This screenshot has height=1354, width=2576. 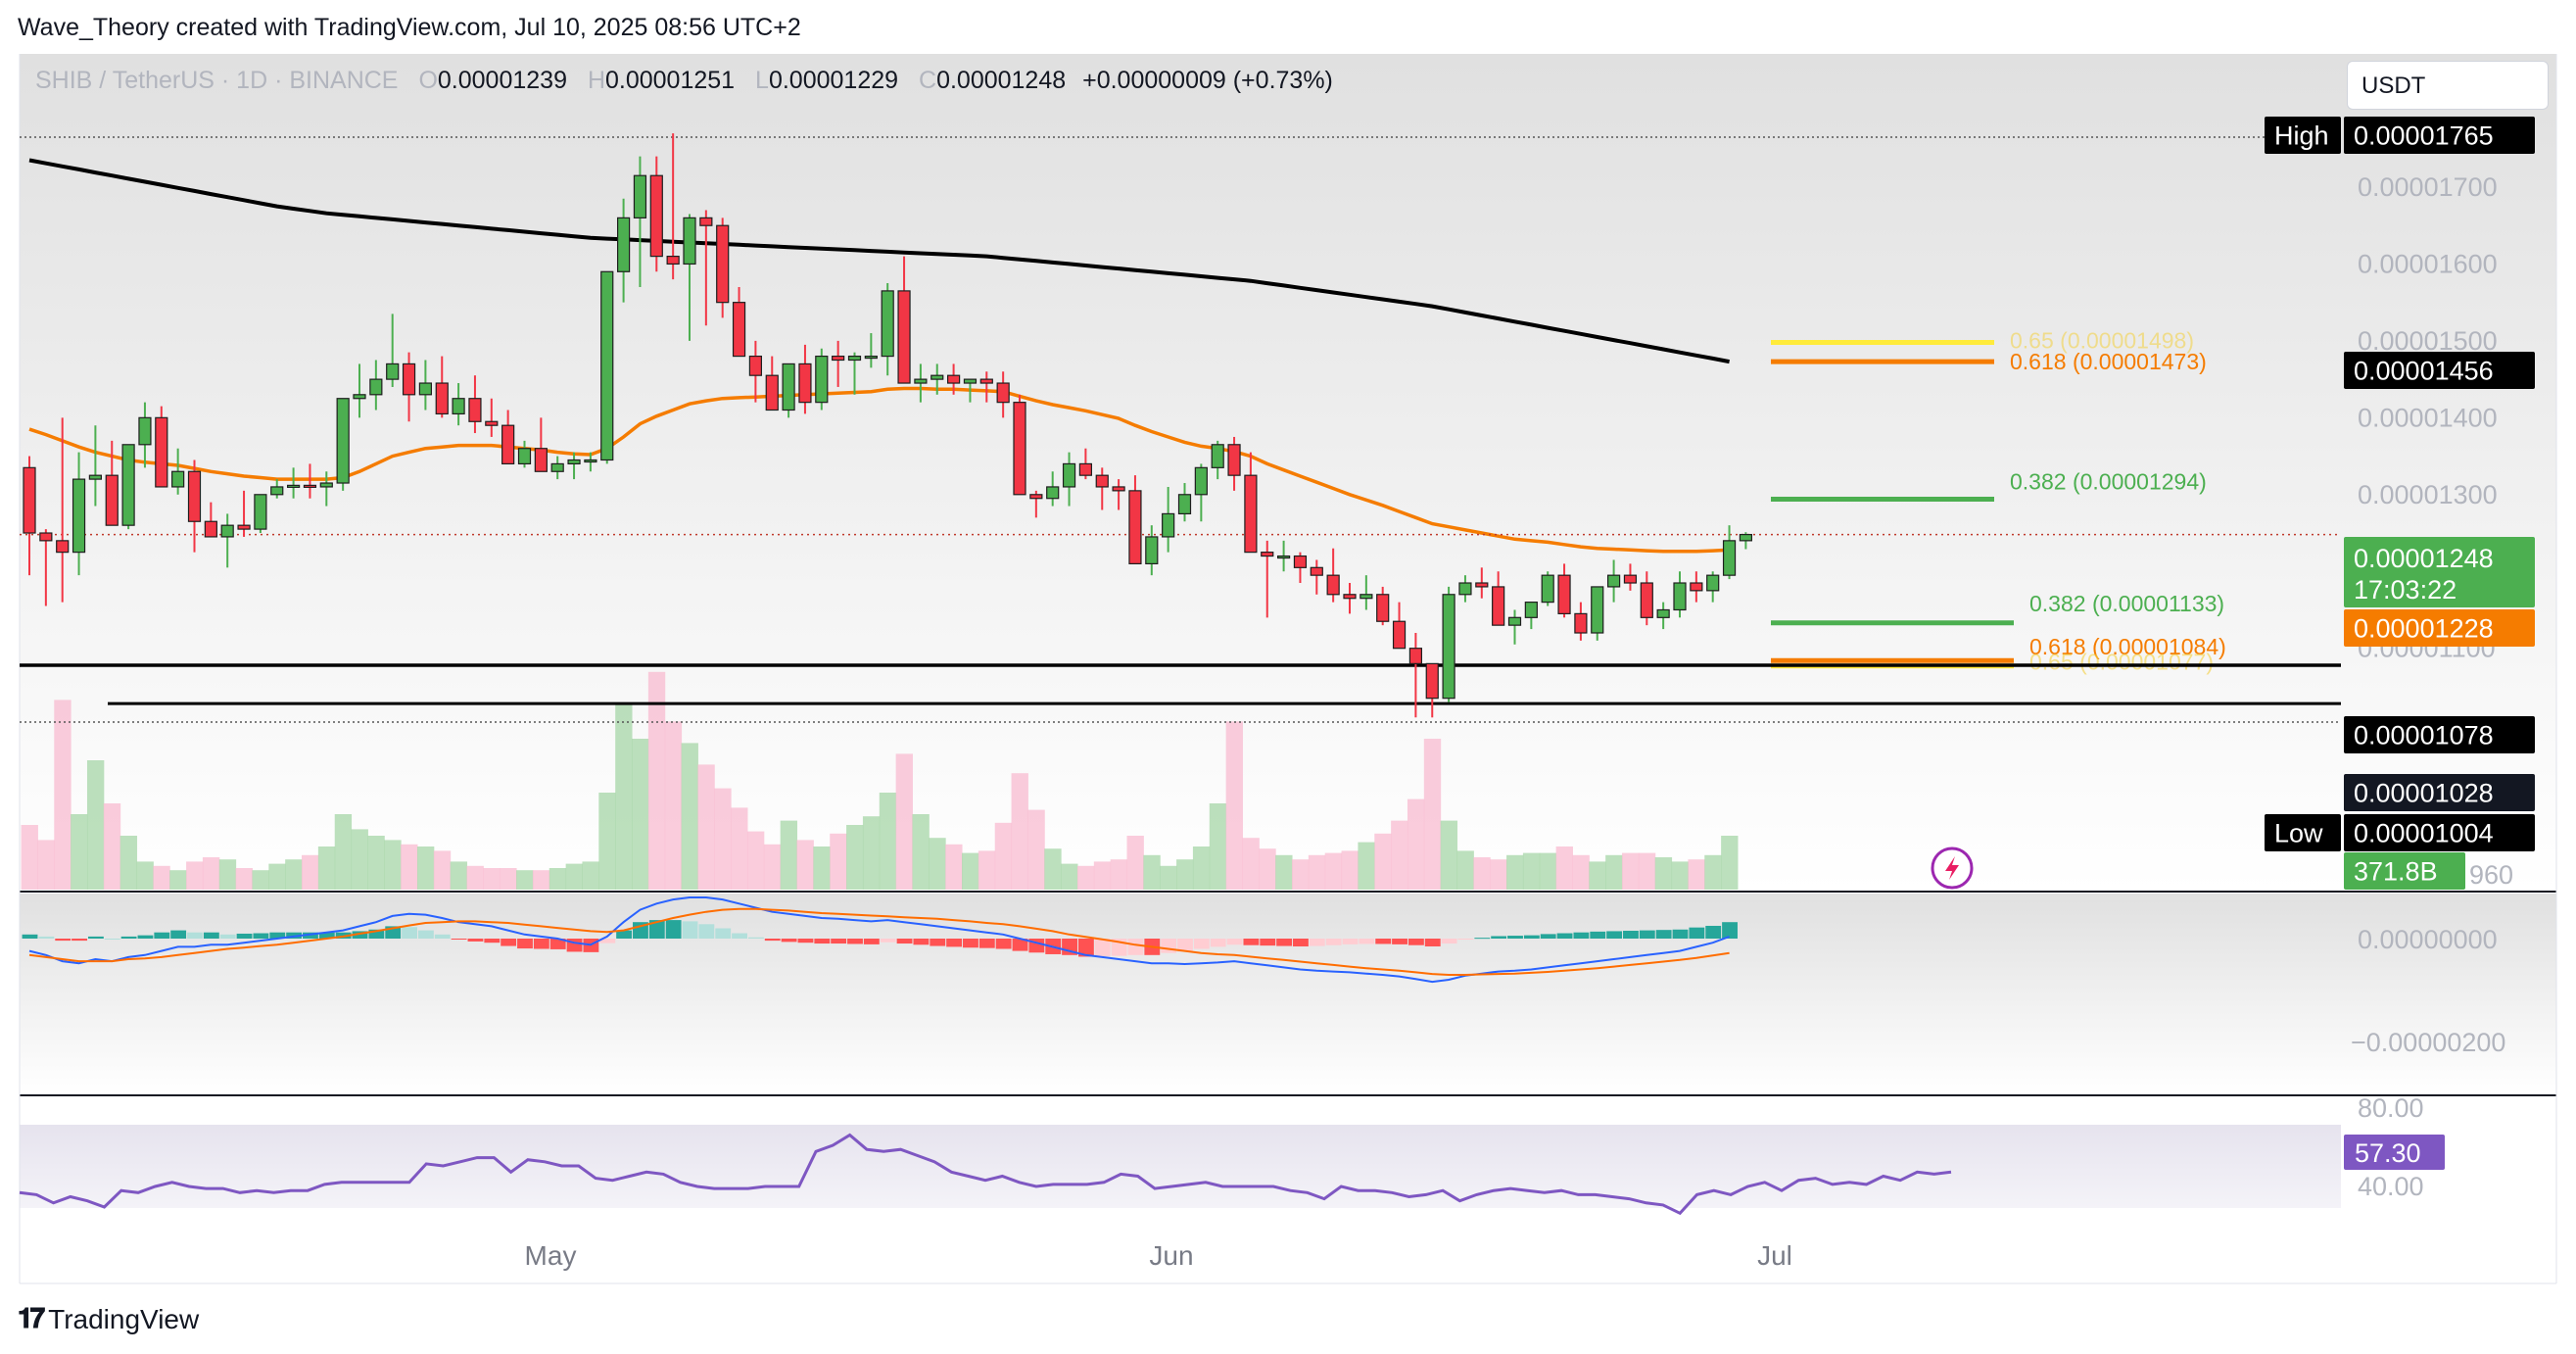 I want to click on low-label: L, so click(x=762, y=80).